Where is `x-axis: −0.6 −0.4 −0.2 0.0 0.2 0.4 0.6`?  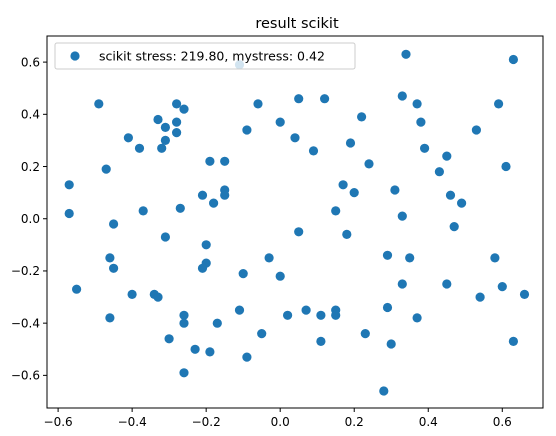
x-axis: −0.6 −0.4 −0.2 0.0 0.2 0.4 0.6 is located at coordinates (278, 418).